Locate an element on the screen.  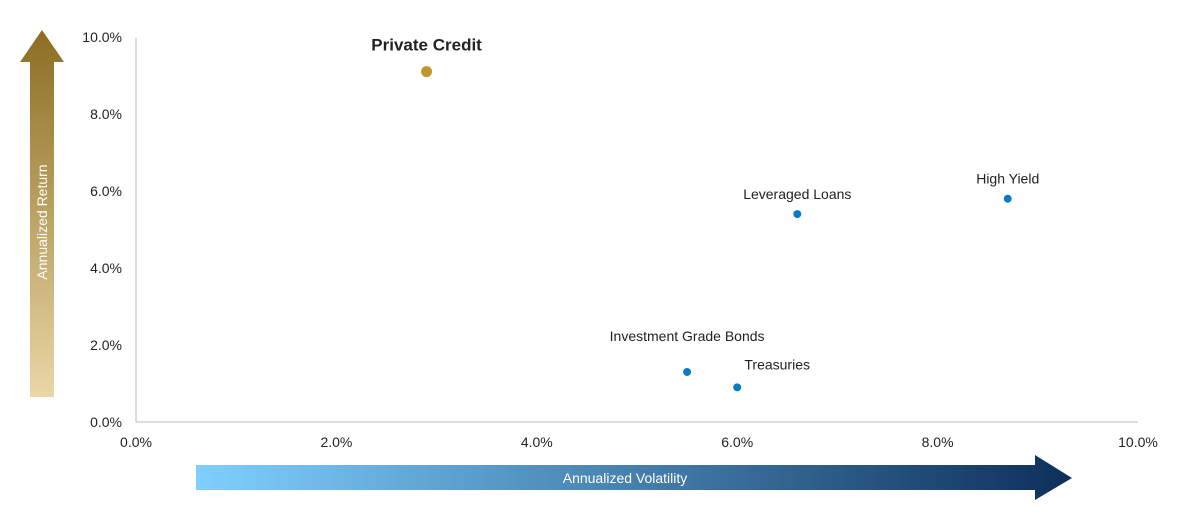
y-tick-label: 0.0% is located at coordinates (106, 422).